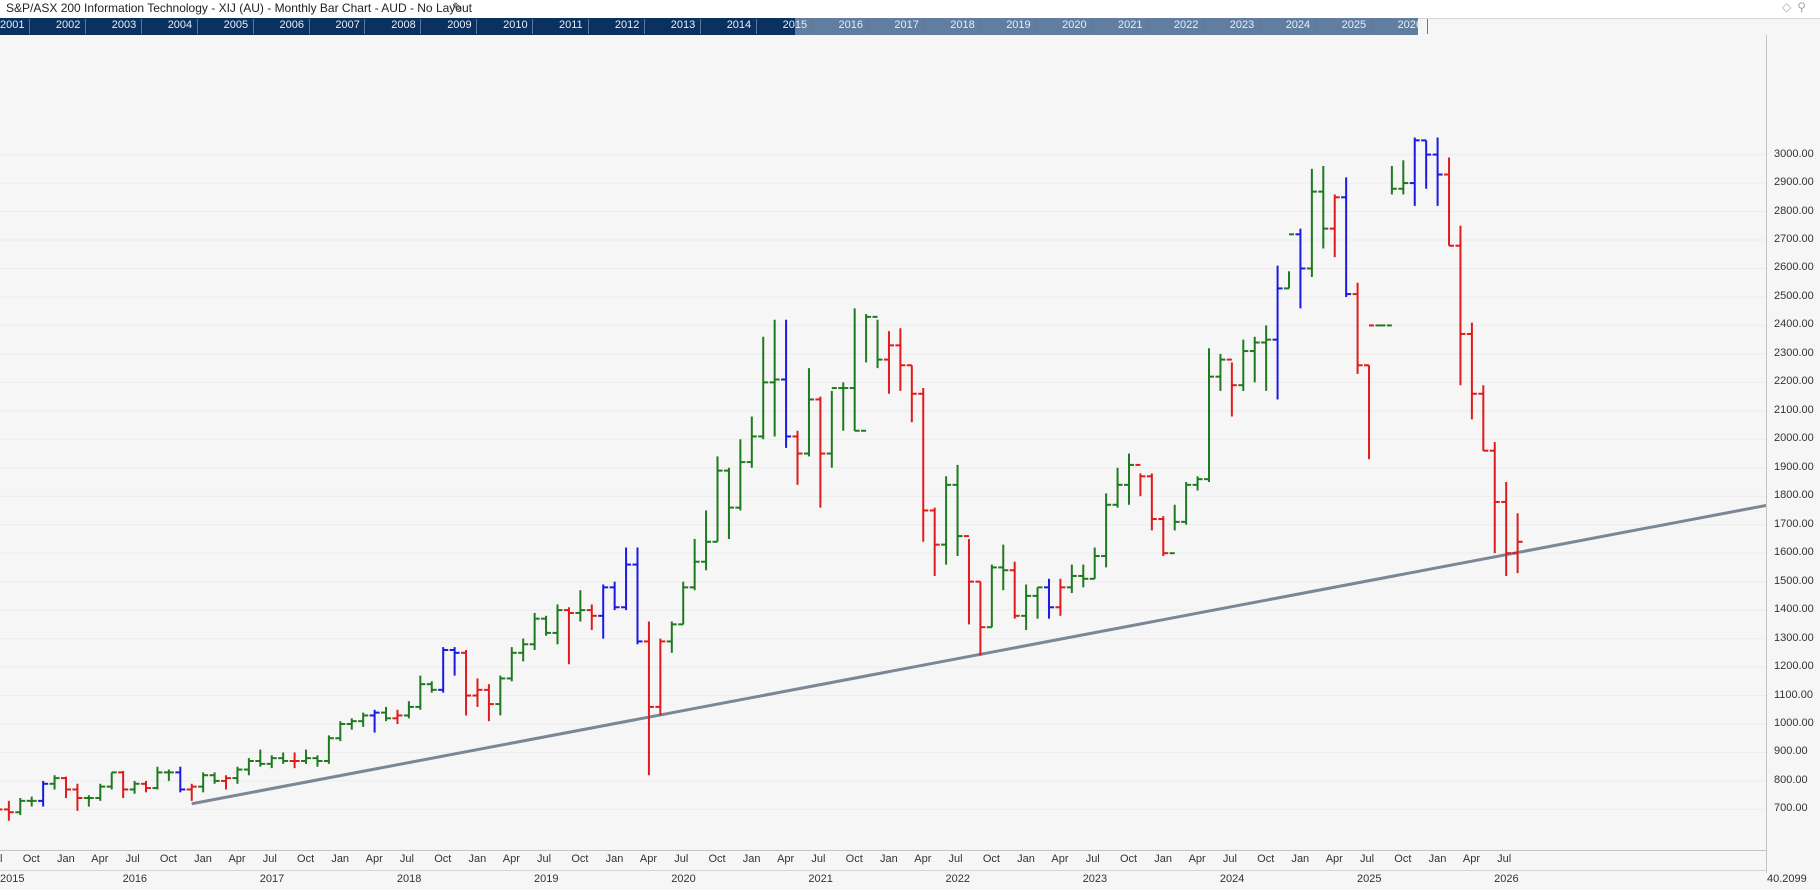 The width and height of the screenshot is (1820, 890). What do you see at coordinates (1789, 7) in the screenshot?
I see `diamond-icon: ◇` at bounding box center [1789, 7].